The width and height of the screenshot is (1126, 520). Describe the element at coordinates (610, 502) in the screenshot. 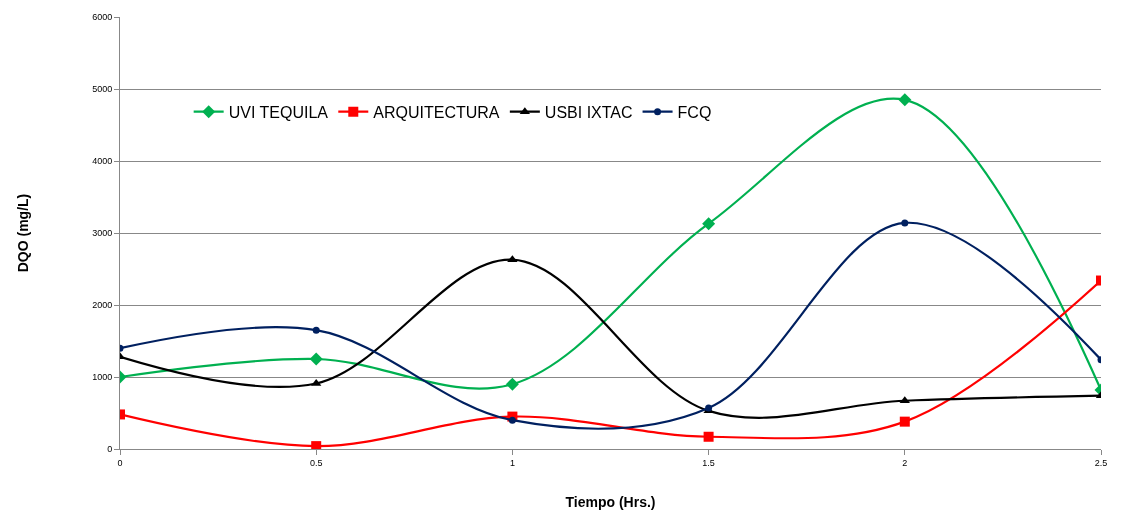

I see `x-axis-title: Tiempo (Hrs.)` at that location.